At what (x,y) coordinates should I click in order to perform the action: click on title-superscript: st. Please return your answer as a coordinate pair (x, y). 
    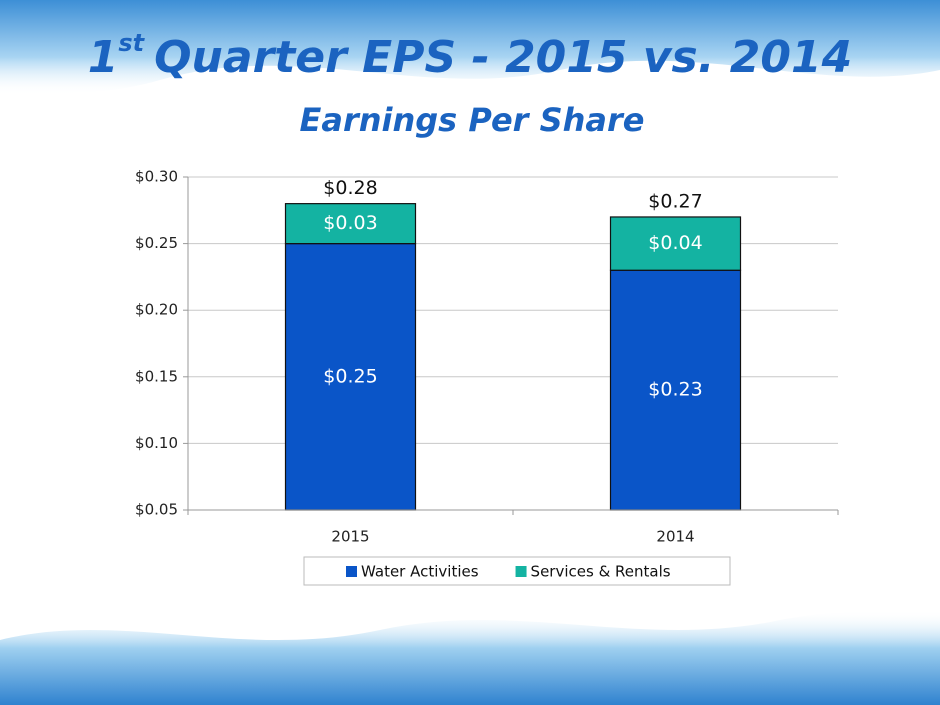
    Looking at the image, I should click on (131, 43).